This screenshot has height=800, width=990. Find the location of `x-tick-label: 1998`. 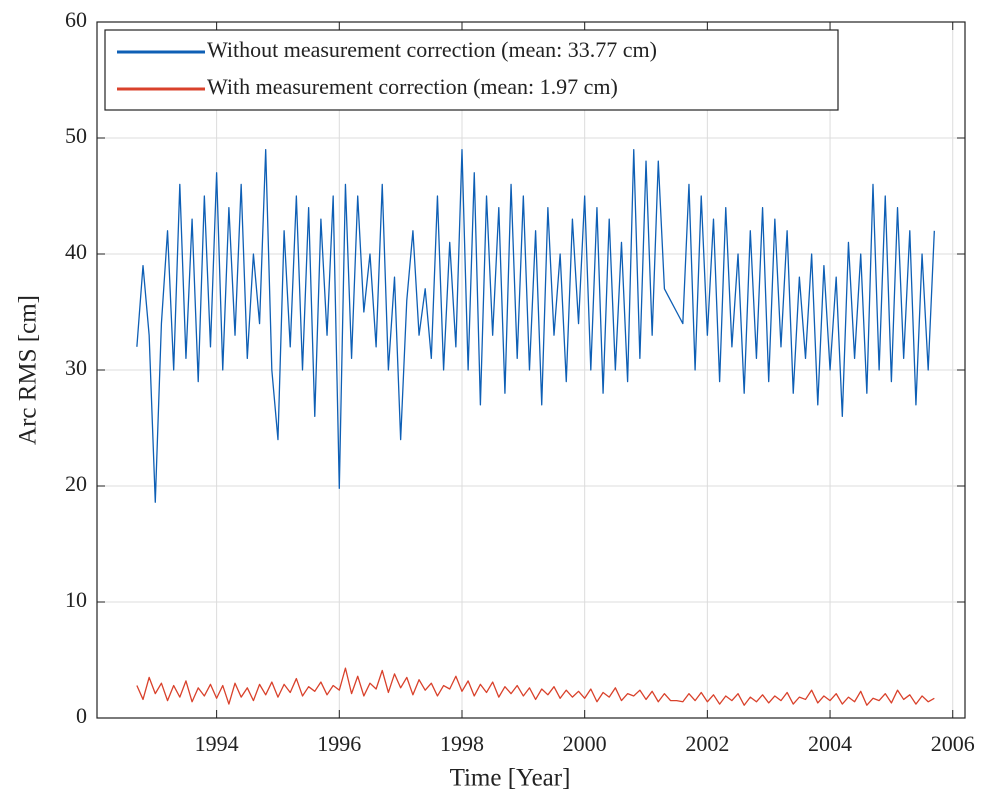

x-tick-label: 1998 is located at coordinates (462, 743).